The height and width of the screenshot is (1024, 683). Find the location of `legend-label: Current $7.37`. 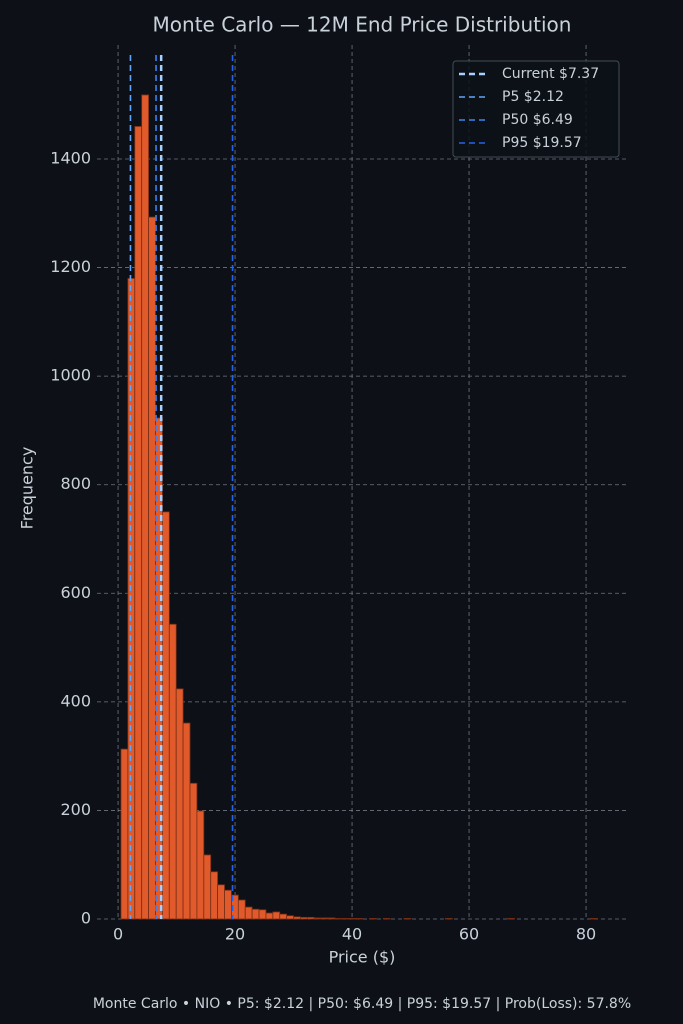

legend-label: Current $7.37 is located at coordinates (550, 74).